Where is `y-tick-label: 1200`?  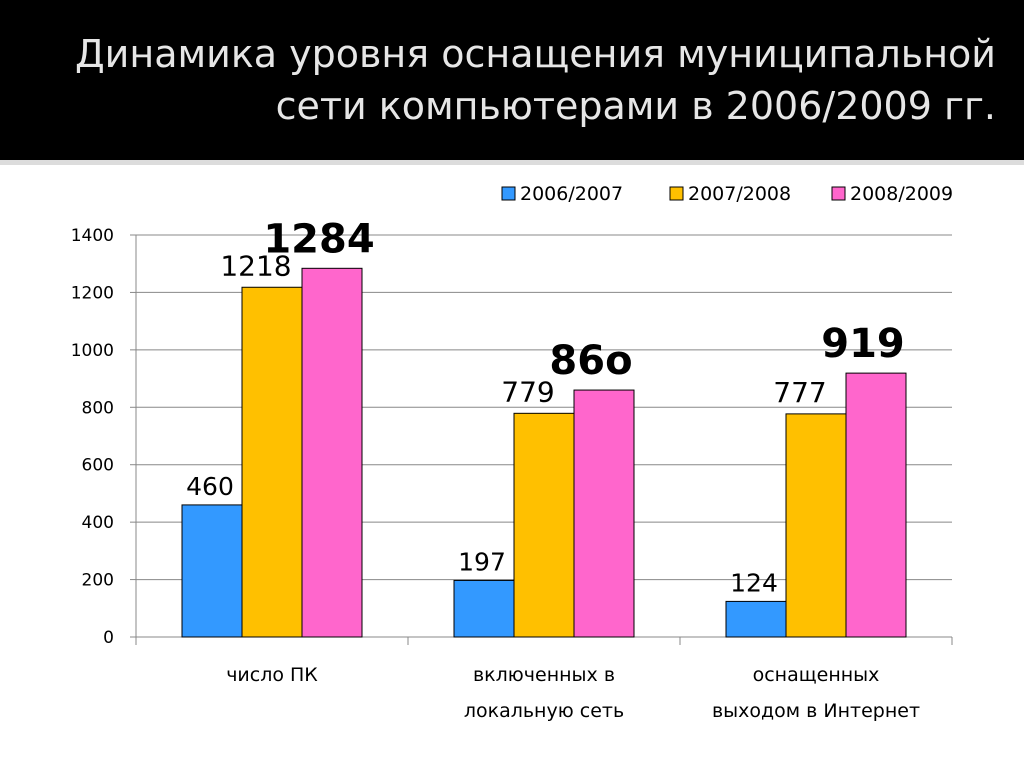
y-tick-label: 1200 is located at coordinates (92, 293).